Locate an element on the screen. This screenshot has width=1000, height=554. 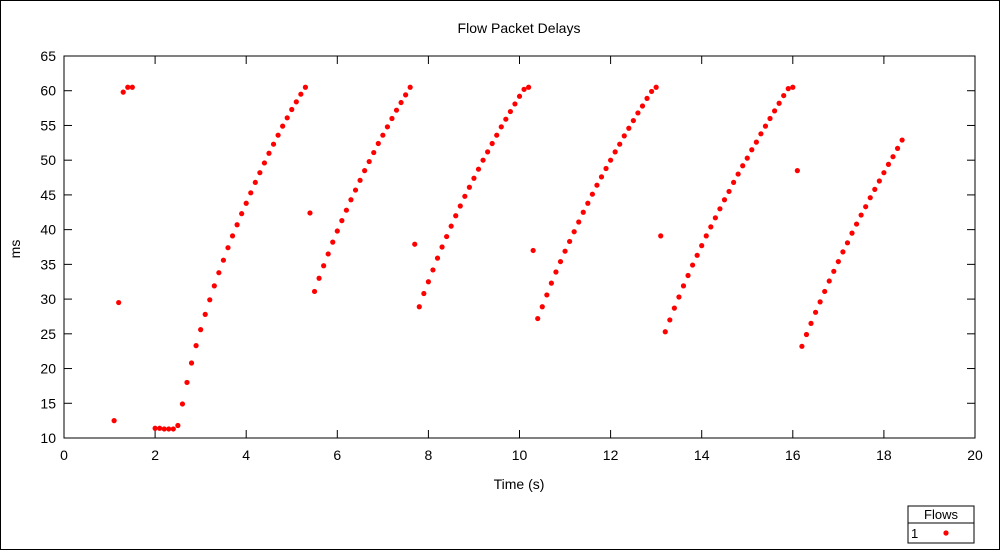
legend: Flows 1 is located at coordinates (941, 524).